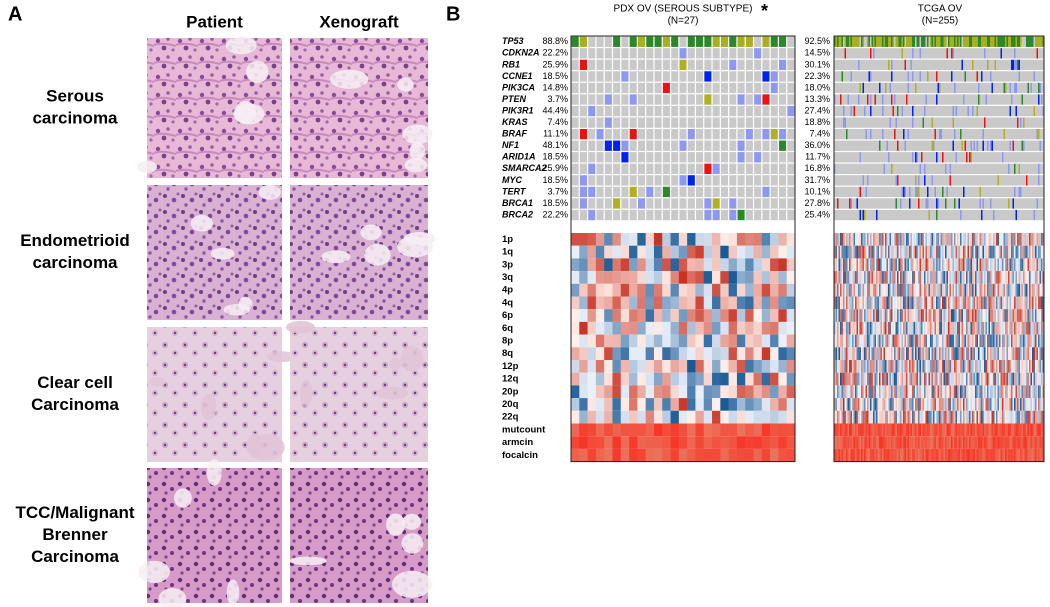 The width and height of the screenshot is (1050, 607). Describe the element at coordinates (507, 264) in the screenshot. I see `cnv-label: 3p` at that location.